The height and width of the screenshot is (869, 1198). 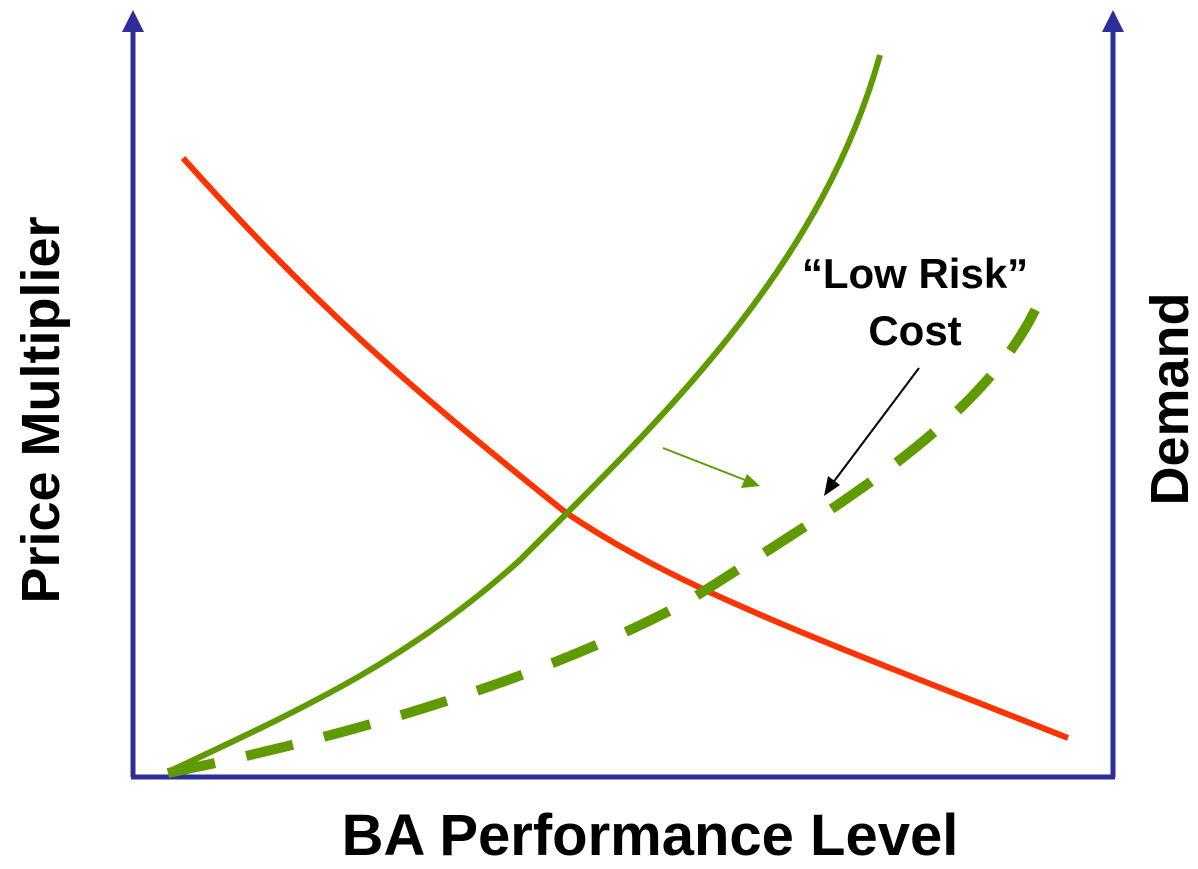 I want to click on annotation-arrow-head-icon, so click(x=832, y=486).